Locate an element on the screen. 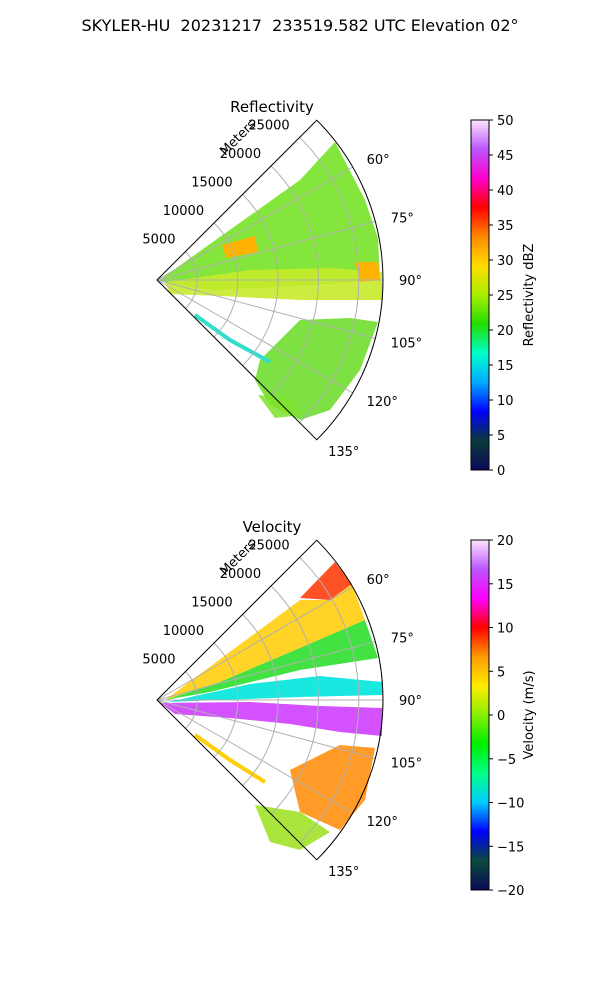 This screenshot has width=600, height=1000. colorbar-tick-label-9: 45 is located at coordinates (505, 156).